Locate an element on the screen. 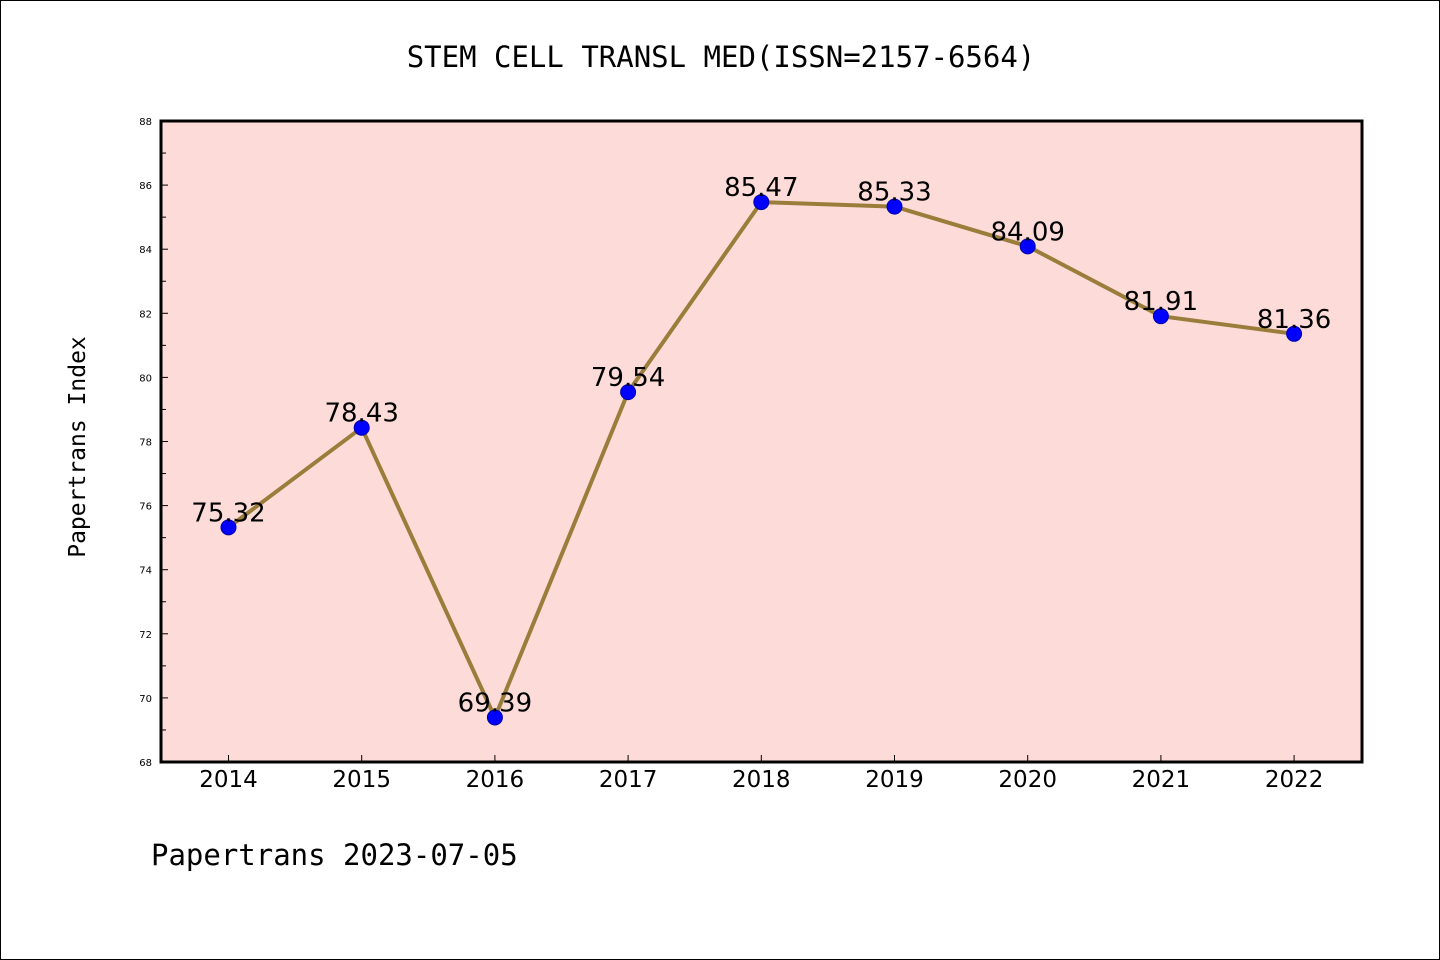 The height and width of the screenshot is (960, 1440). y-tick-label: 80 is located at coordinates (145, 378).